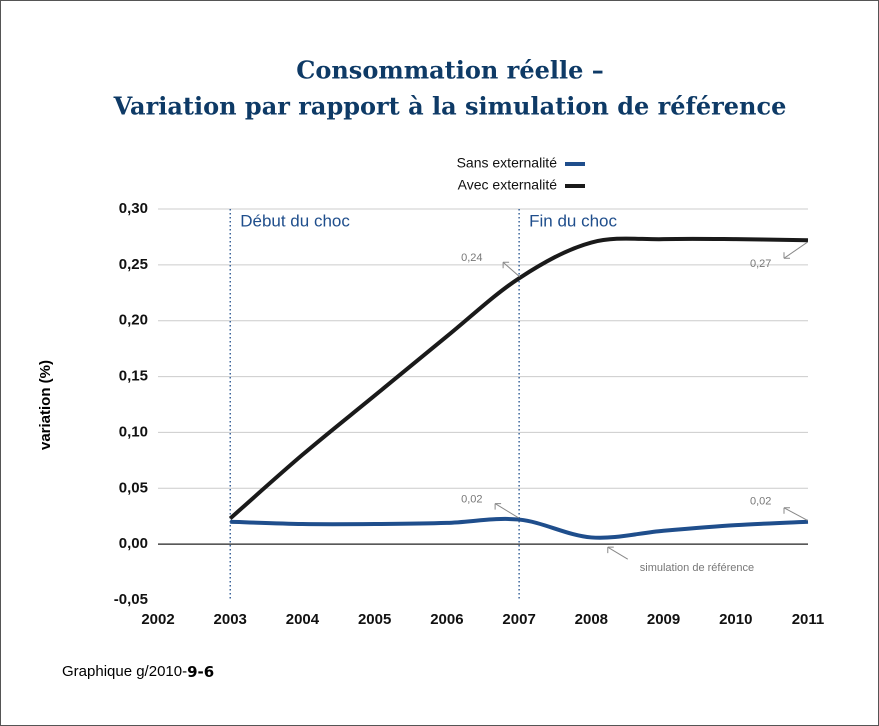 The width and height of the screenshot is (879, 726). Describe the element at coordinates (45, 405) in the screenshot. I see `y-axis-label: variation (%)` at that location.